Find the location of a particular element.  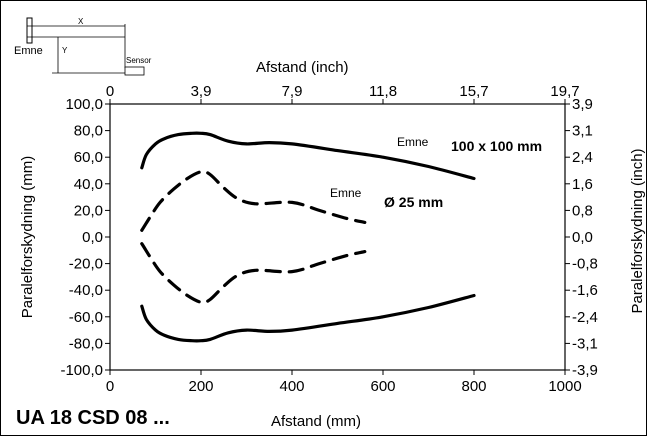

inset-x-label: X is located at coordinates (81, 21).